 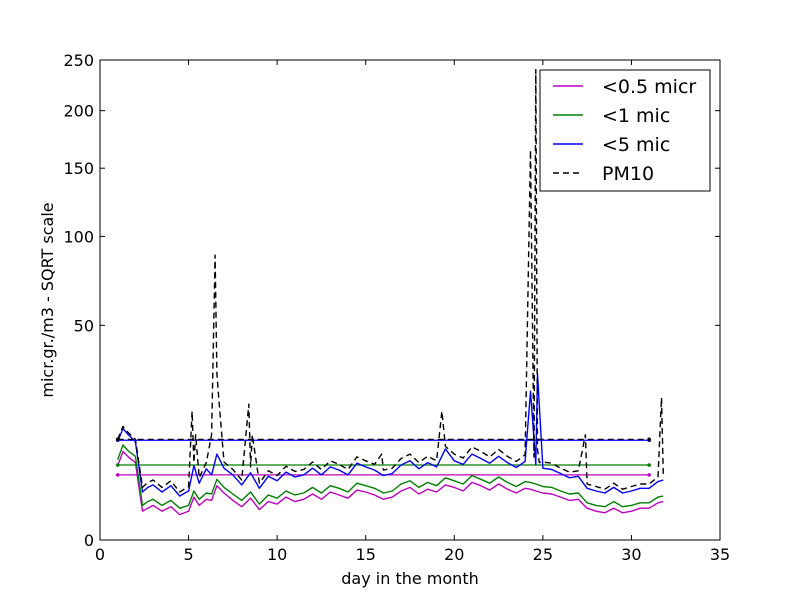 What do you see at coordinates (628, 174) in the screenshot?
I see `legend-label-4: PM10` at bounding box center [628, 174].